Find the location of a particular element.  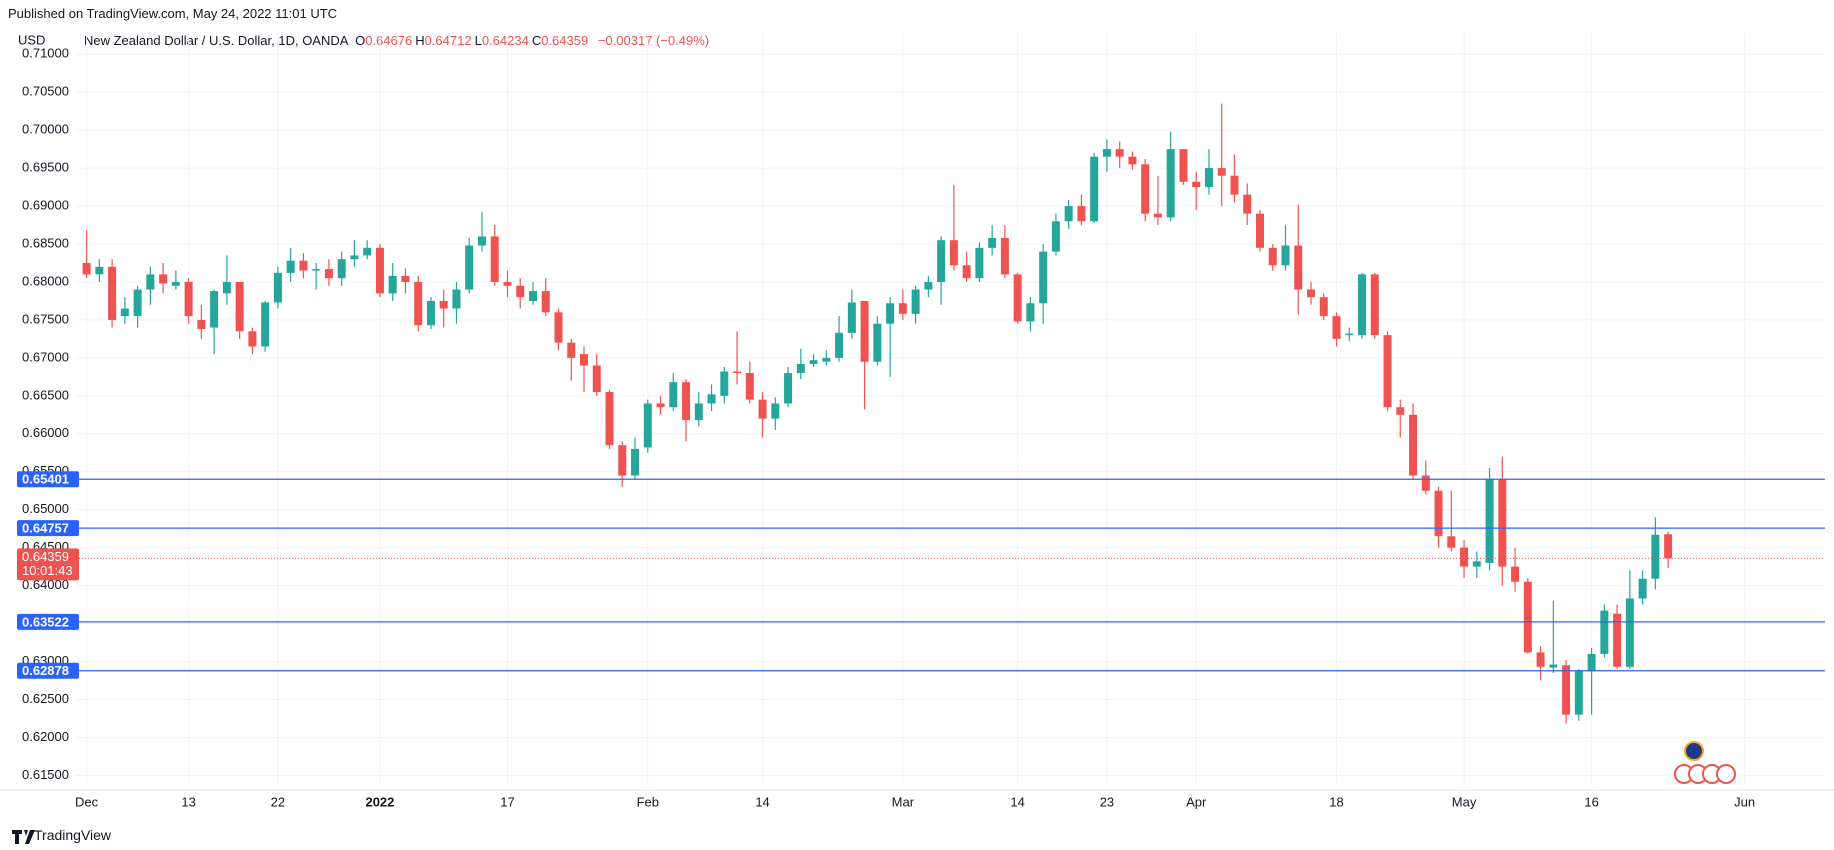

currency: USD is located at coordinates (31, 39).